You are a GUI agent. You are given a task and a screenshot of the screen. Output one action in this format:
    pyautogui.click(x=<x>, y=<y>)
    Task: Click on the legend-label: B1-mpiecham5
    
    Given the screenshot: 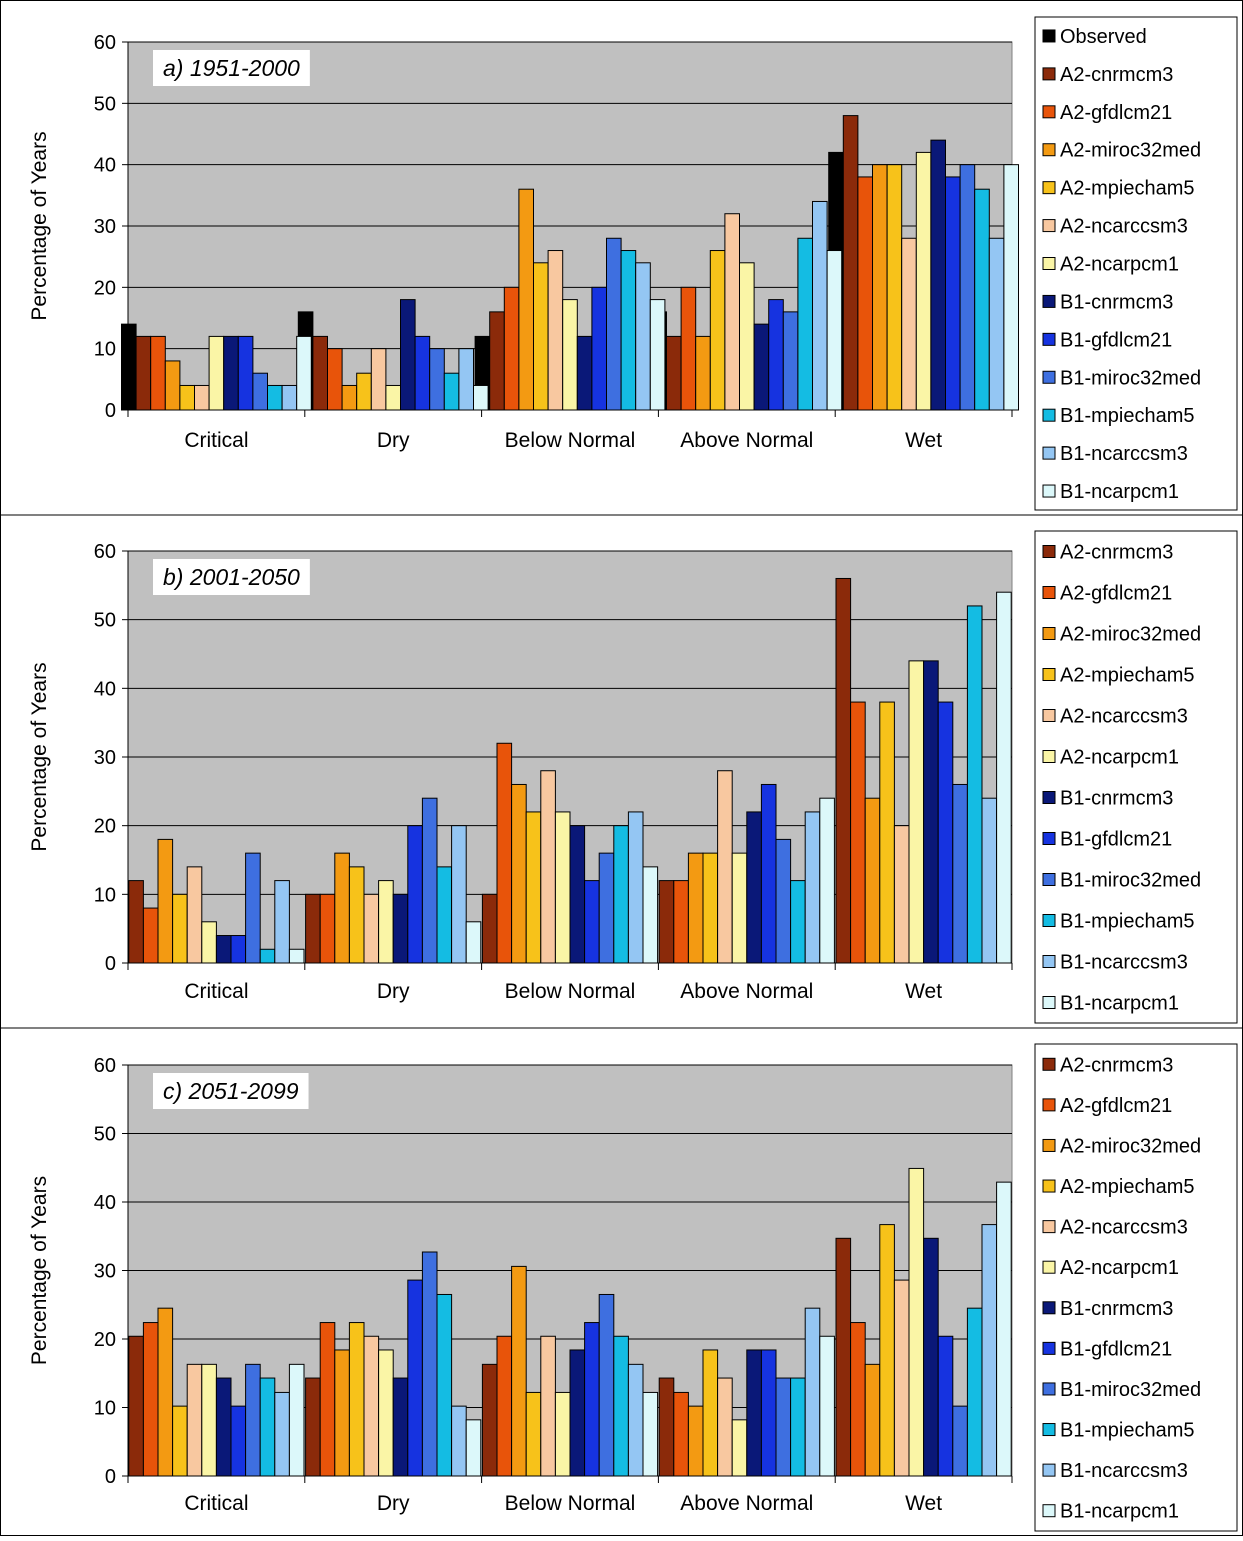 What is the action you would take?
    pyautogui.click(x=1127, y=1431)
    